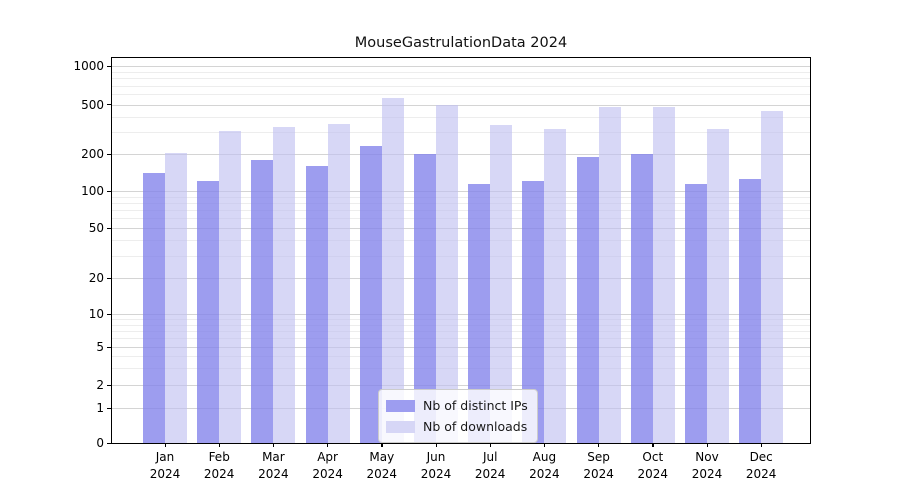 Image resolution: width=900 pixels, height=500 pixels. I want to click on x-tick-label: Sep 2024, so click(598, 465).